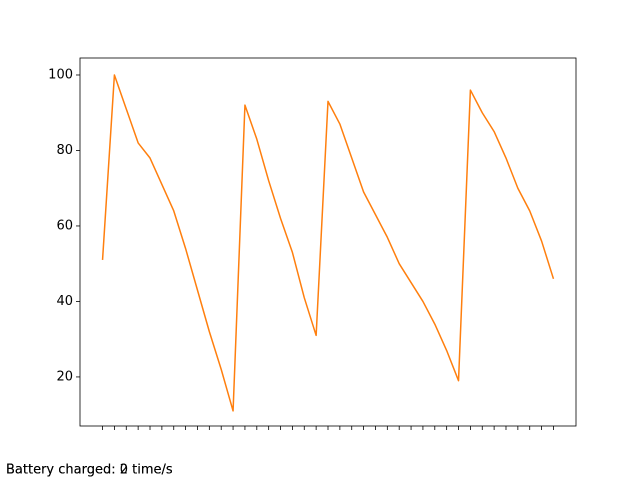  Describe the element at coordinates (64, 150) in the screenshot. I see `y-tick-label: 80` at that location.